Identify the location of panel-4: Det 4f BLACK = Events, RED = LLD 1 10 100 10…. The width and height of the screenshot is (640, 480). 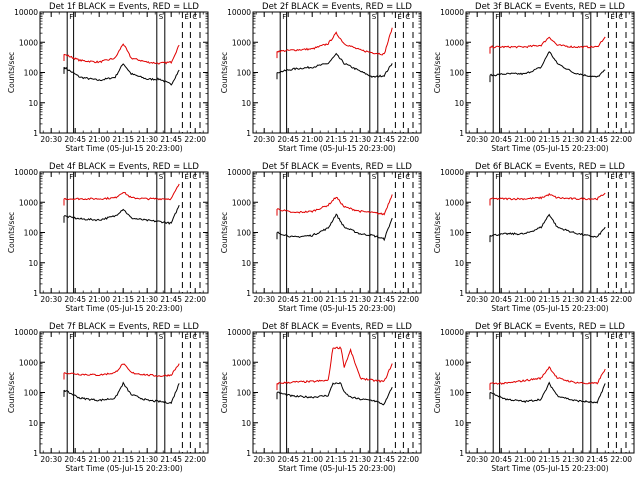
(108, 237).